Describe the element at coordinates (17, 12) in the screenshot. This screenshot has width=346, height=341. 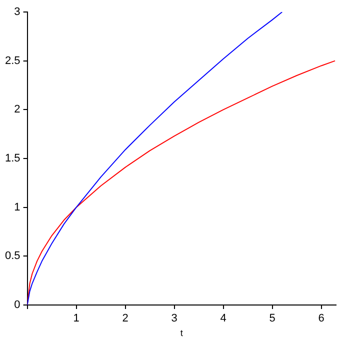
I see `y-tick-label: 3` at that location.